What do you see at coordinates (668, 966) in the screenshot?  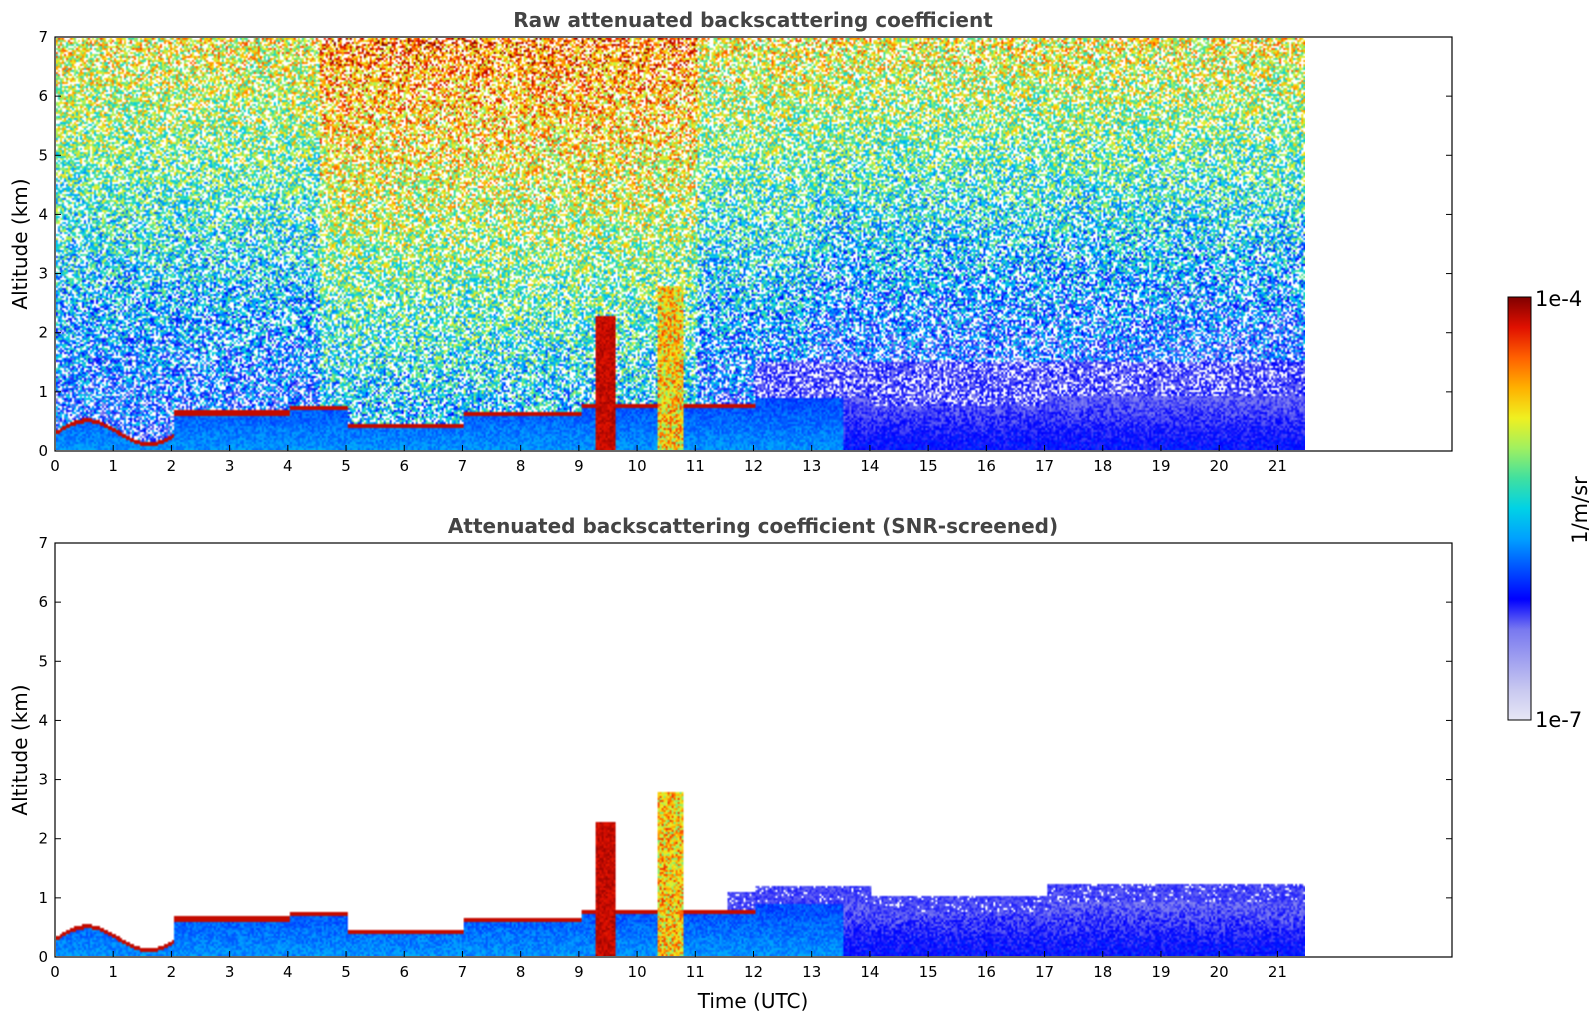 I see `panel-screened-x-ticks: 0 1 2 3 4 5 6 7 8 9 10 11 12 13 14 15 16 17 18 19 20 21` at bounding box center [668, 966].